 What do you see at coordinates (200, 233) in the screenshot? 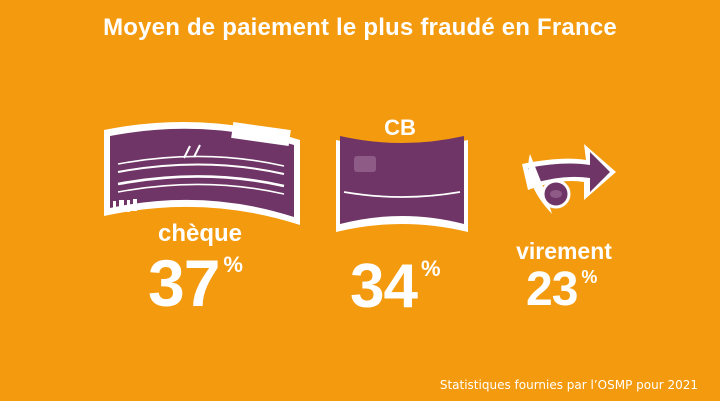
I see `cheque-label: chèque` at bounding box center [200, 233].